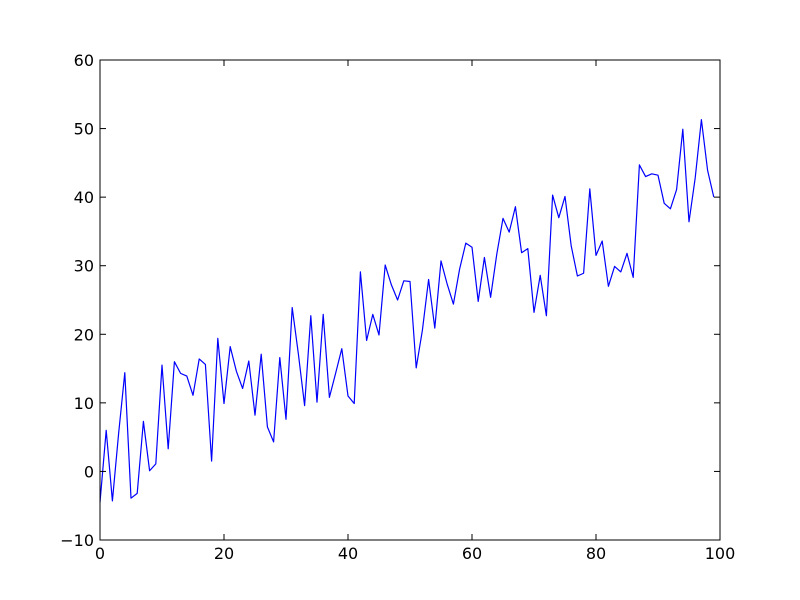  I want to click on x-tick-label: 80, so click(596, 553).